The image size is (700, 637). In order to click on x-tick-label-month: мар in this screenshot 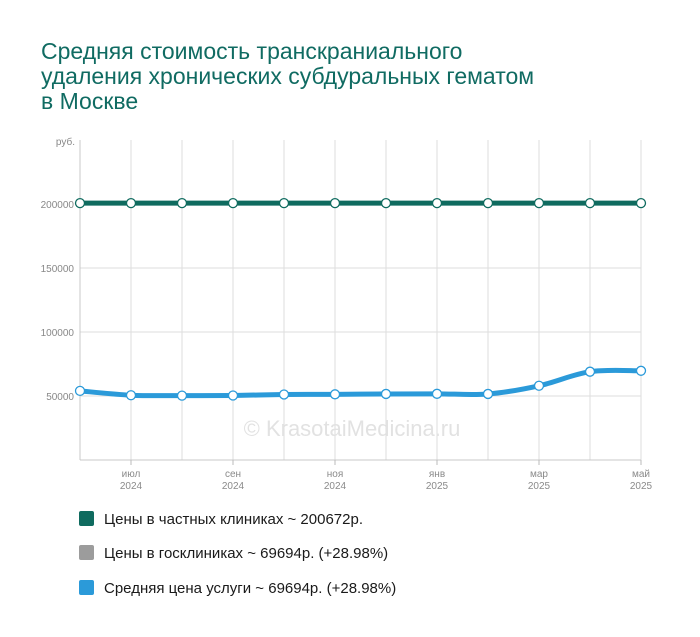, I will do `click(539, 474)`.